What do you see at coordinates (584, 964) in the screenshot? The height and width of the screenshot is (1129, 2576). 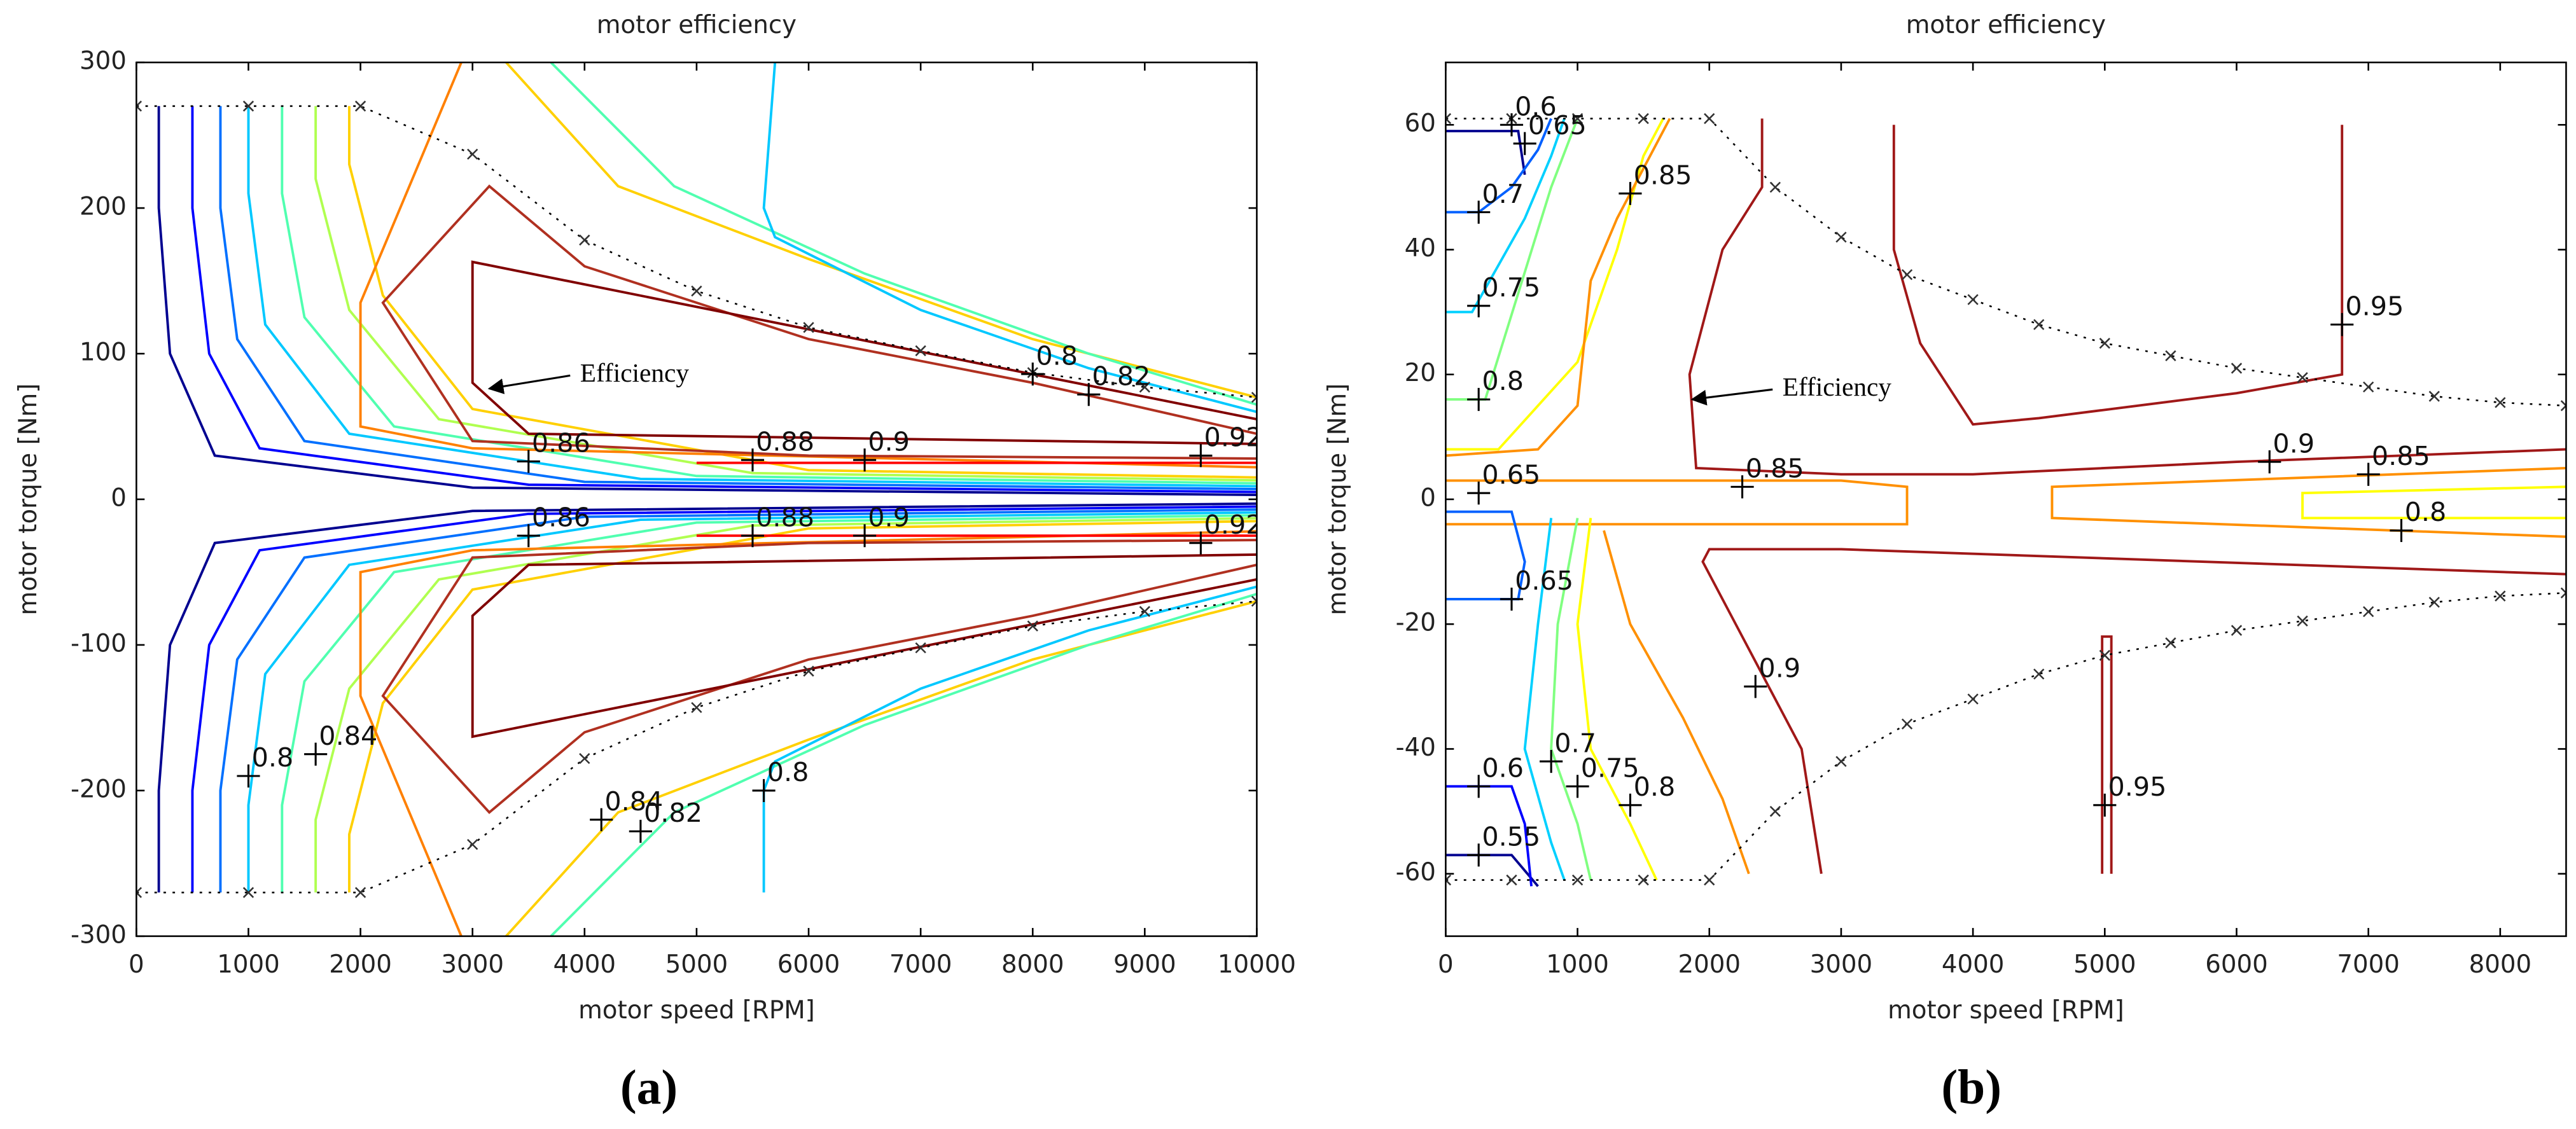 I see `x-tick-label: 4000` at bounding box center [584, 964].